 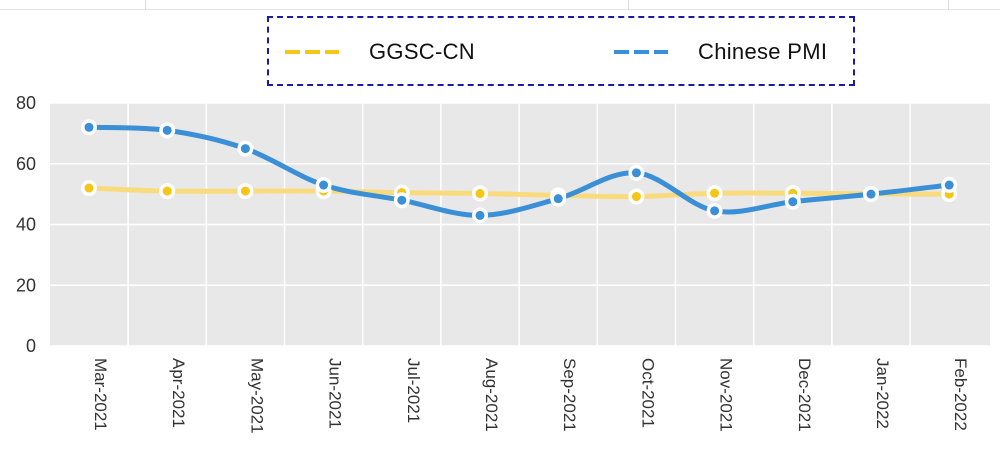 I want to click on x-tick-label: Oct-2021, so click(x=647, y=393).